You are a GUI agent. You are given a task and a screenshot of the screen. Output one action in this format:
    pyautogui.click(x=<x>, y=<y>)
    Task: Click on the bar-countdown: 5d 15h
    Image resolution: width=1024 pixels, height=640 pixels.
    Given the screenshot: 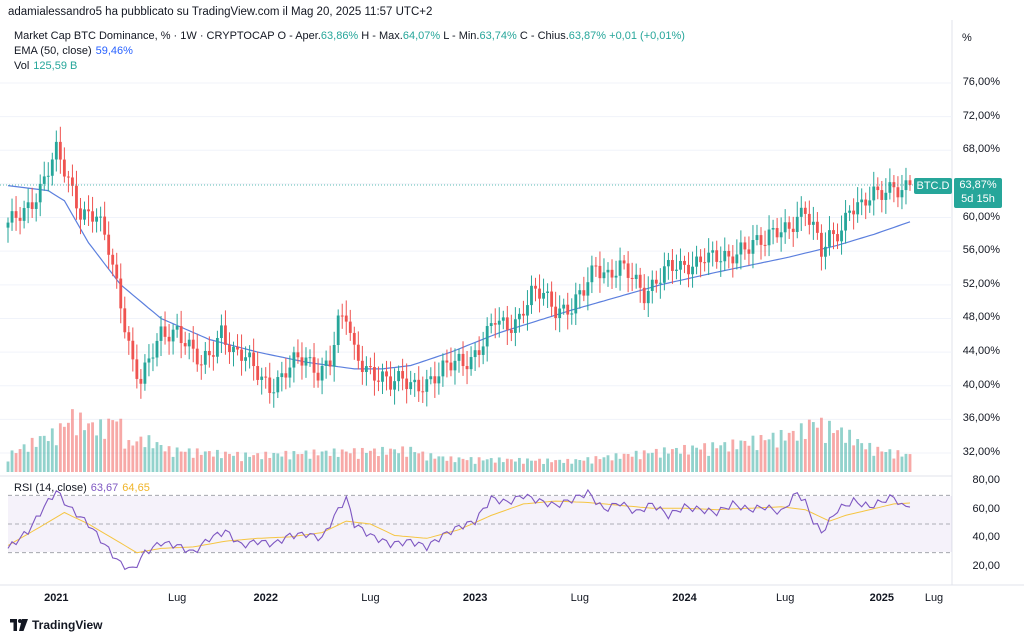 What is the action you would take?
    pyautogui.click(x=978, y=199)
    